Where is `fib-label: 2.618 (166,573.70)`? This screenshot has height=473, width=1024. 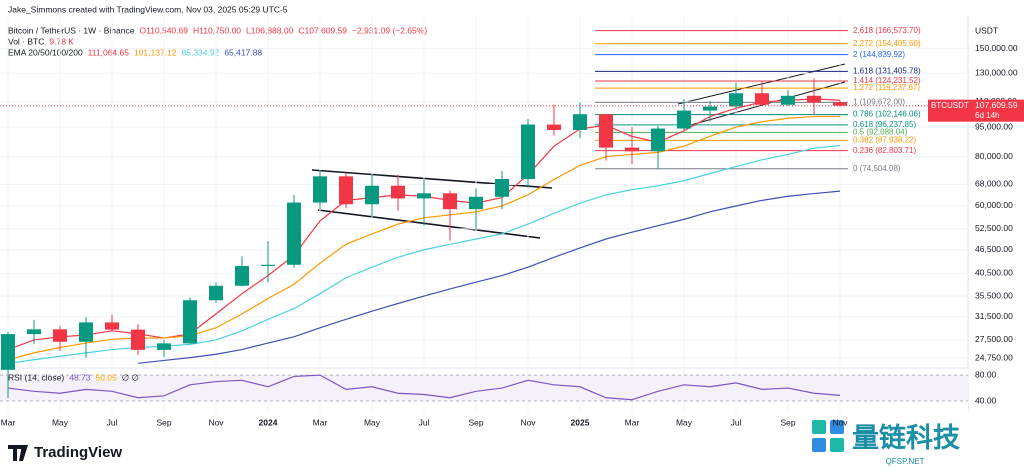 fib-label: 2.618 (166,573.70) is located at coordinates (887, 30).